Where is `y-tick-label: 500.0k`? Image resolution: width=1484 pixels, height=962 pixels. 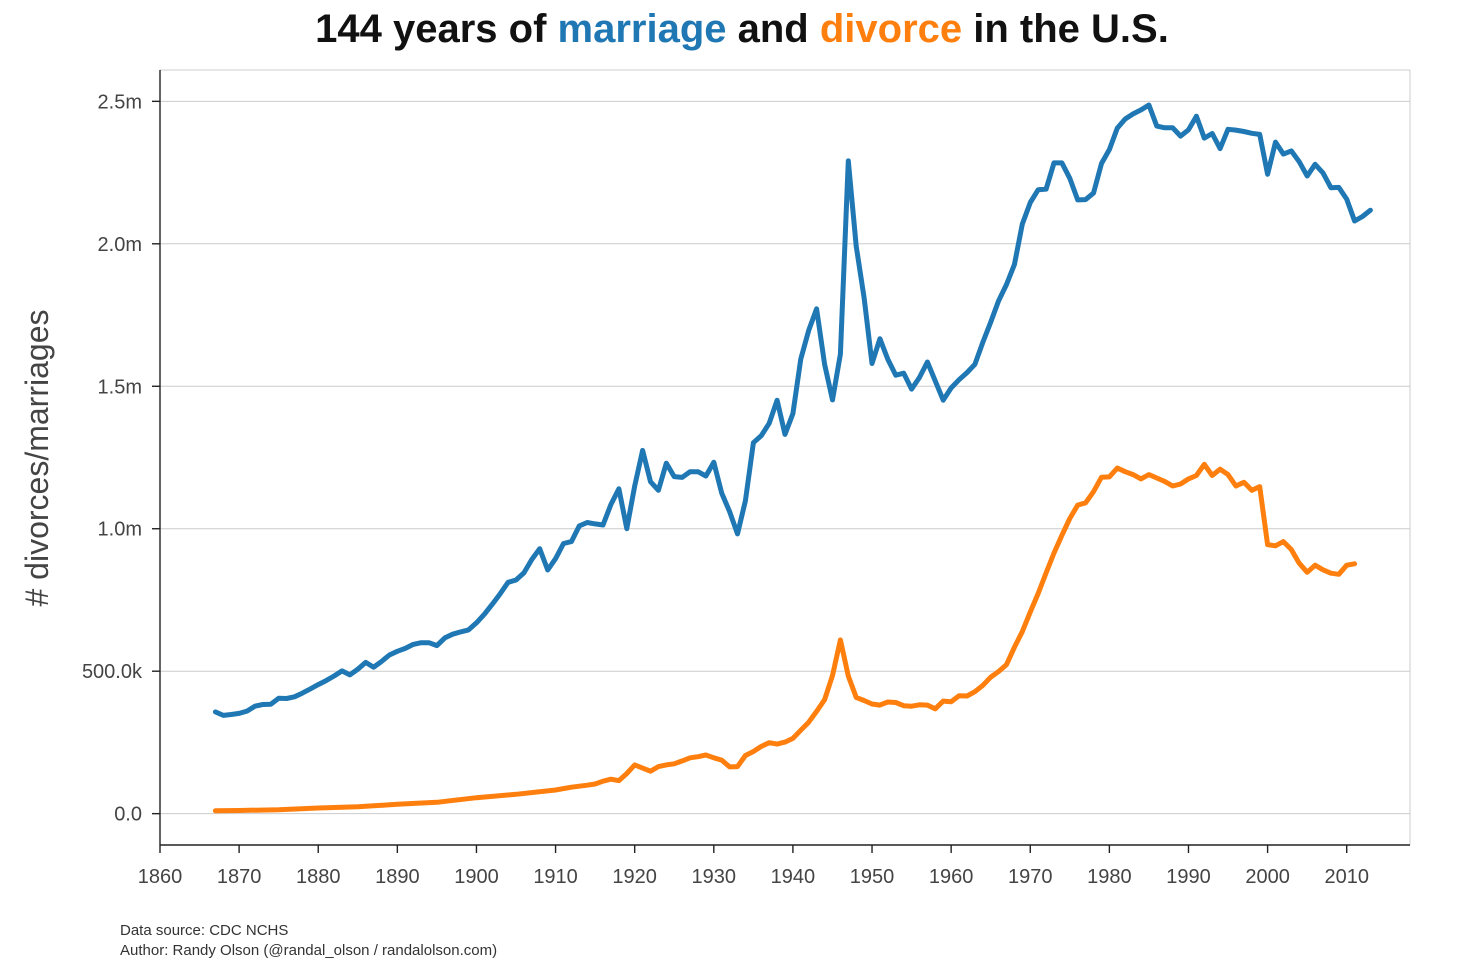
y-tick-label: 500.0k is located at coordinates (112, 672).